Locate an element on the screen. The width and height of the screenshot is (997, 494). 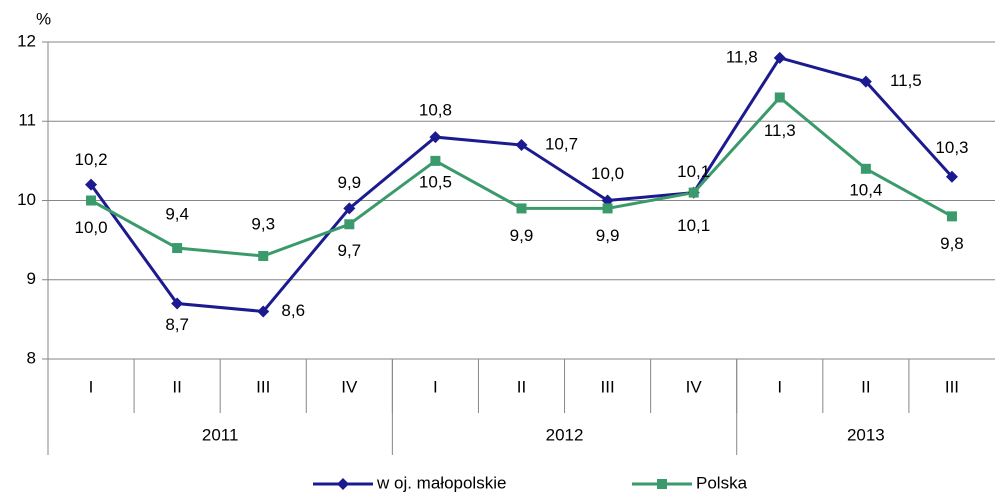
y-tick-label: 10 is located at coordinates (26, 199).